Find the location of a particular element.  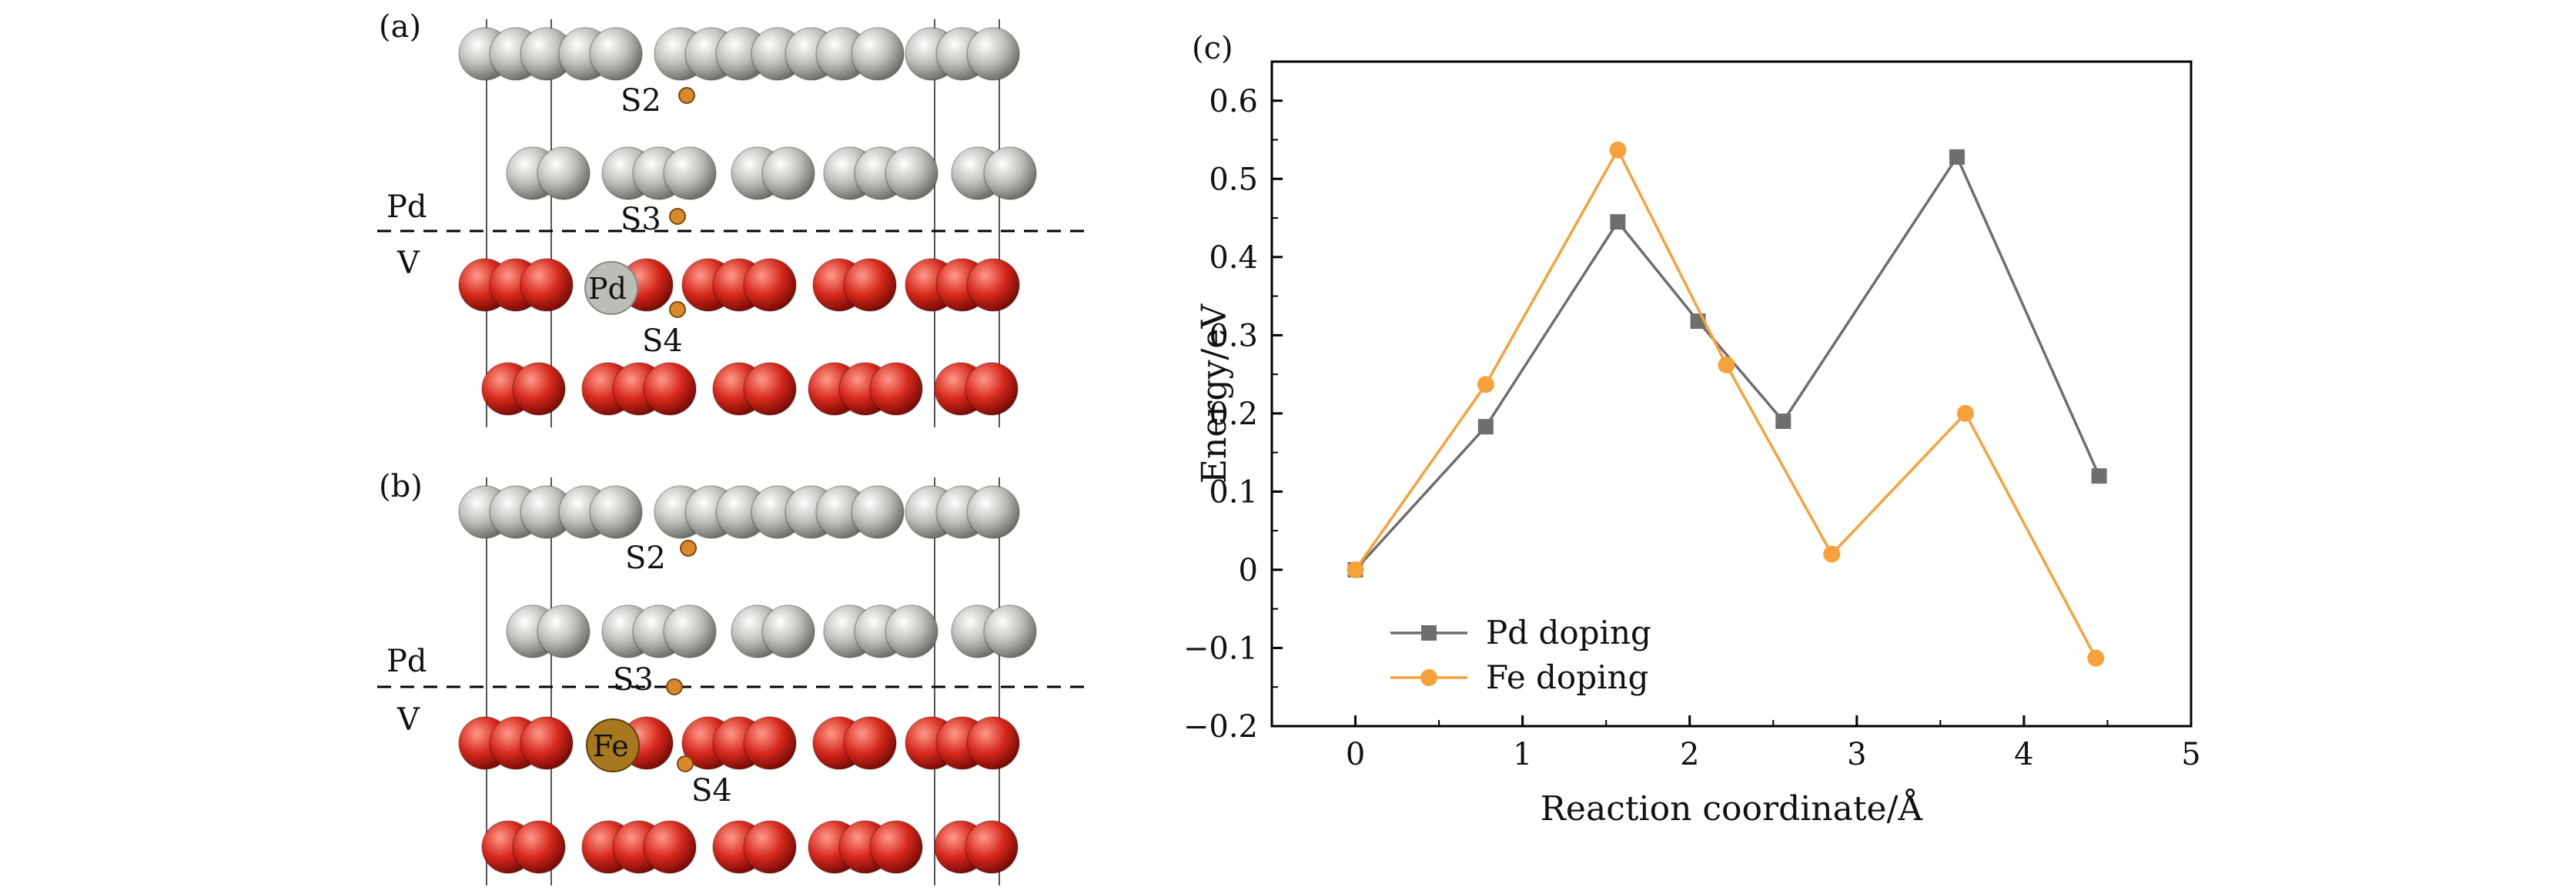

panel-a-structure: (a) Pd V S2 S3 Pd S4 is located at coordinates (731, 218).